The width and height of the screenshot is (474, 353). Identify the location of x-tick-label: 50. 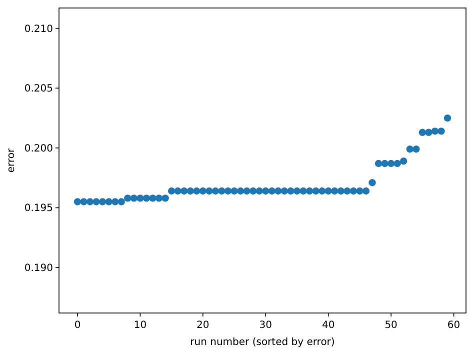
(391, 325).